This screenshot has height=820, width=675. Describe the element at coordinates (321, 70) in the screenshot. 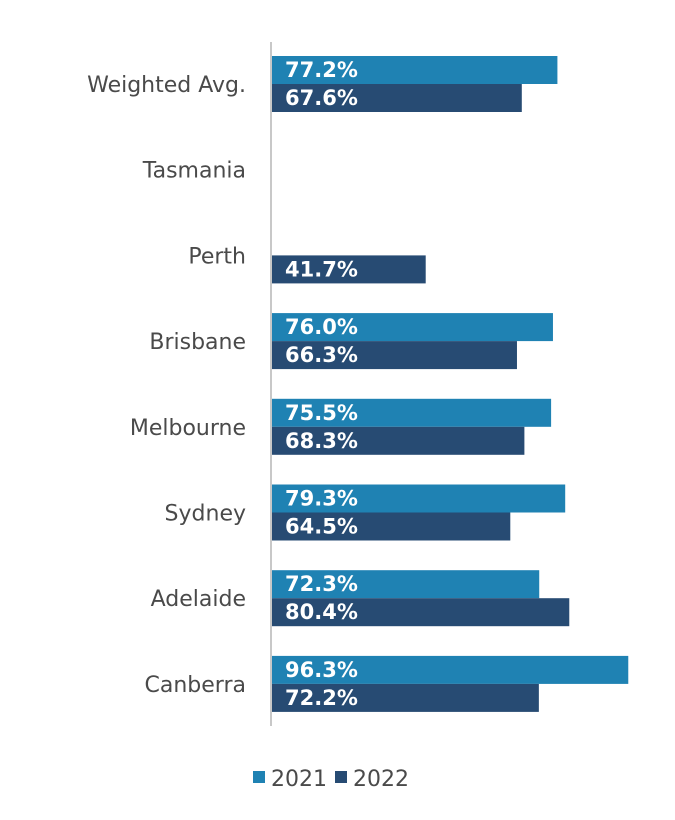

I see `data-label: 77.2%` at that location.